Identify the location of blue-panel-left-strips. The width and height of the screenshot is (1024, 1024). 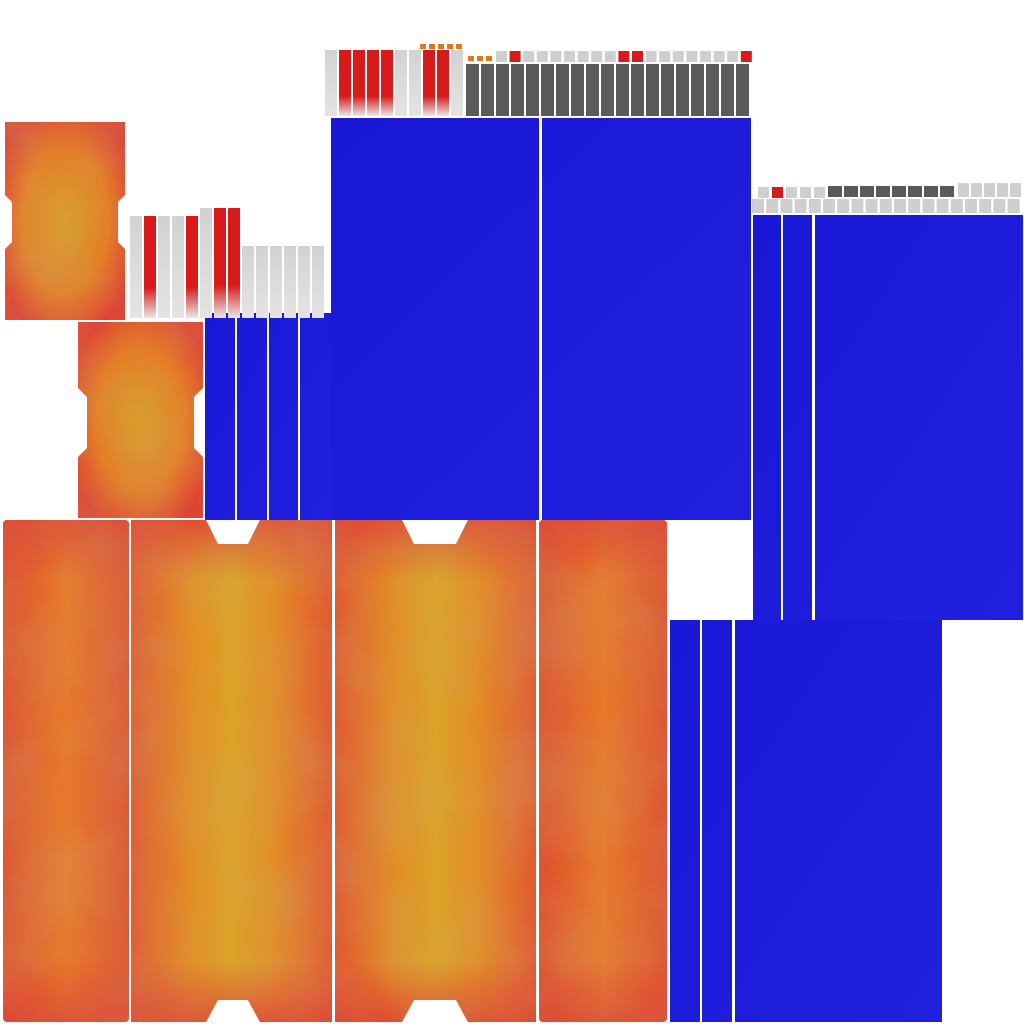
(268, 416).